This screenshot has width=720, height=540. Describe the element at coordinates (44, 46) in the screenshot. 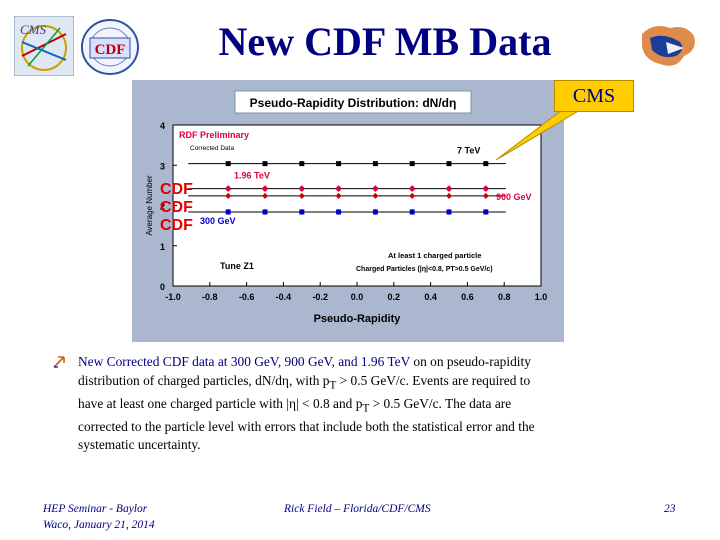

I see `cms-logo: CMS` at that location.